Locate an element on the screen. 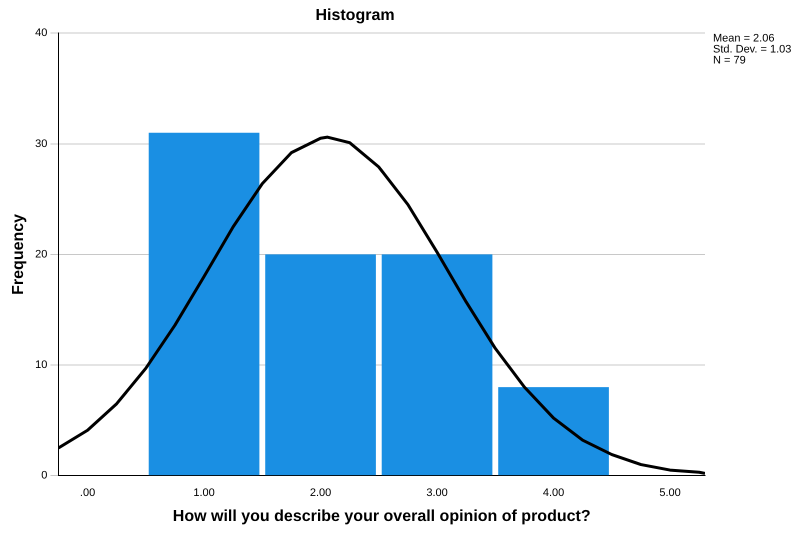 This screenshot has height=535, width=805. y-tick-label: 10 is located at coordinates (41, 365).